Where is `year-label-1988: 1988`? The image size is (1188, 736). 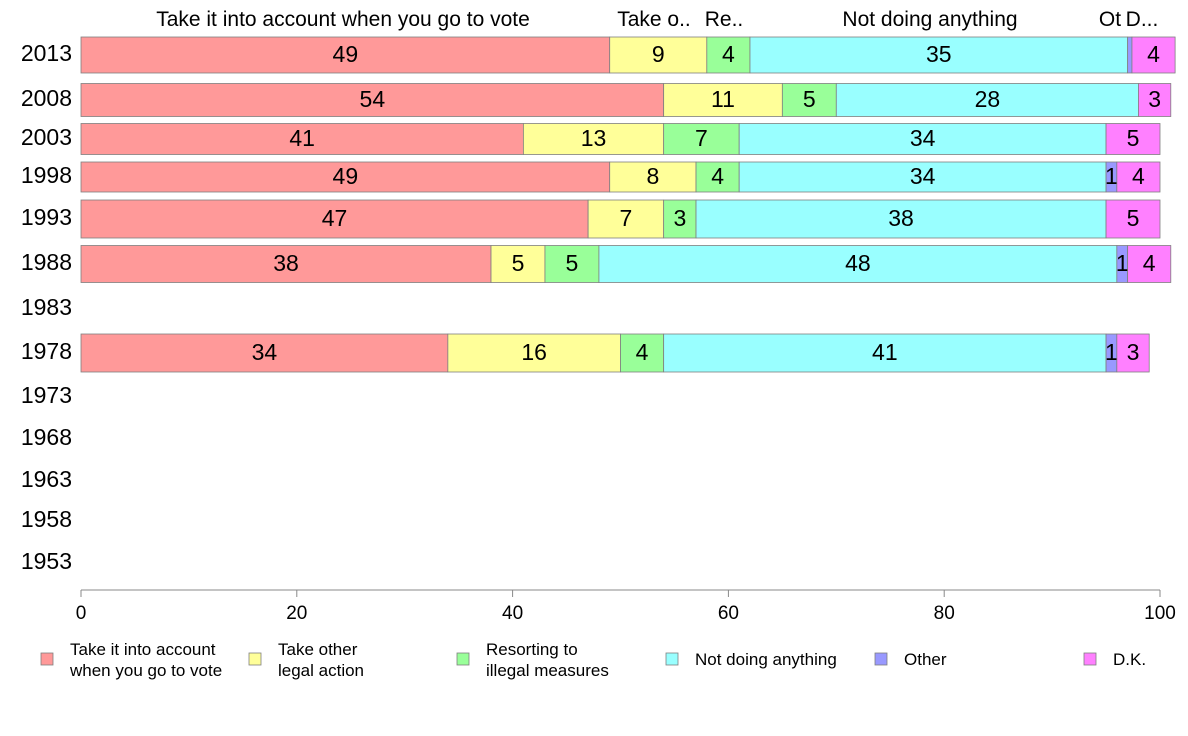
year-label-1988: 1988 is located at coordinates (46, 262).